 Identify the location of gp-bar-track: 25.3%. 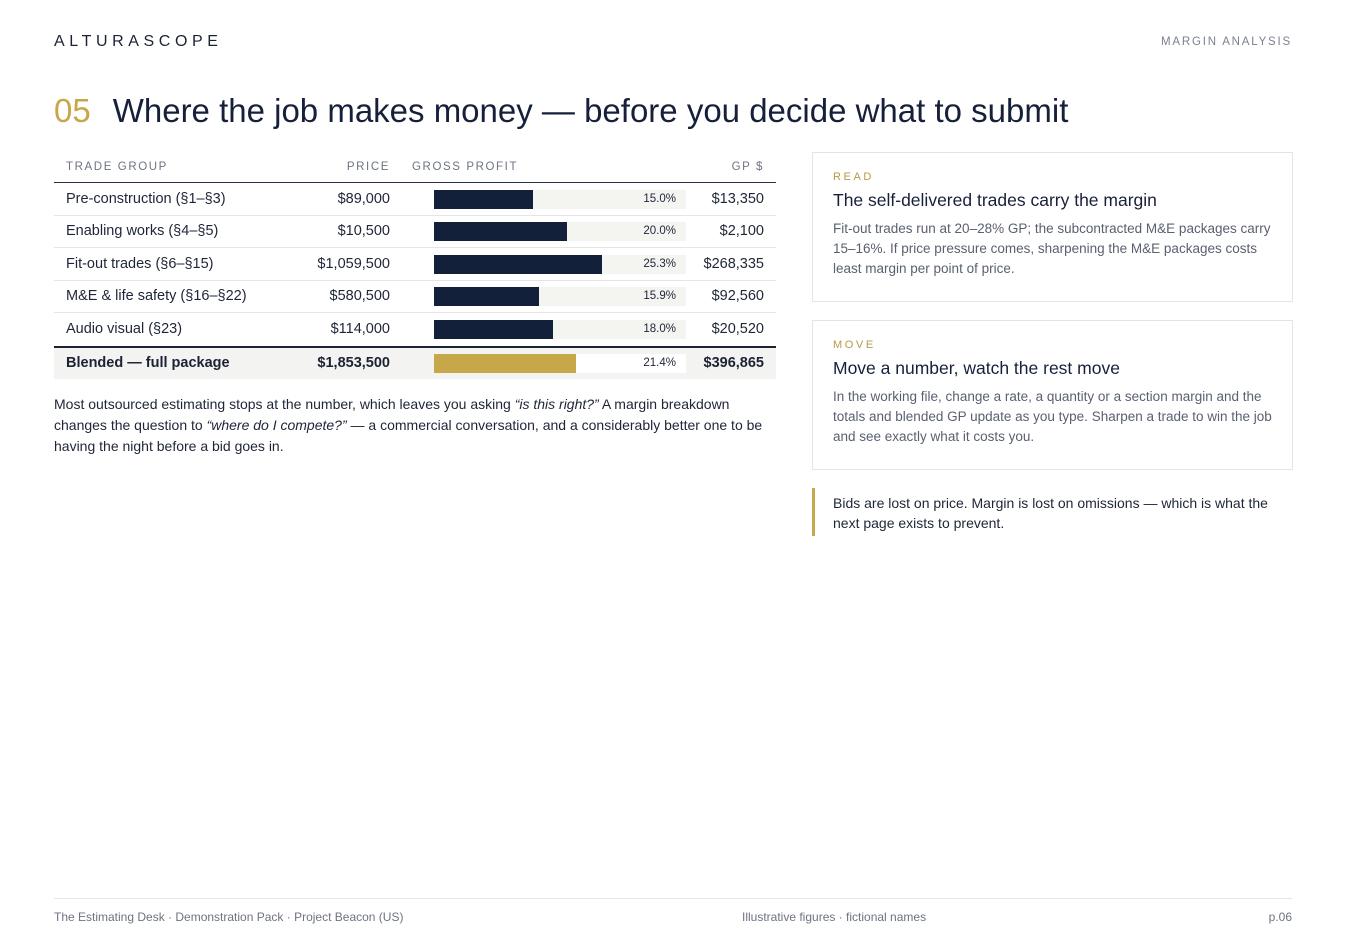
(560, 264).